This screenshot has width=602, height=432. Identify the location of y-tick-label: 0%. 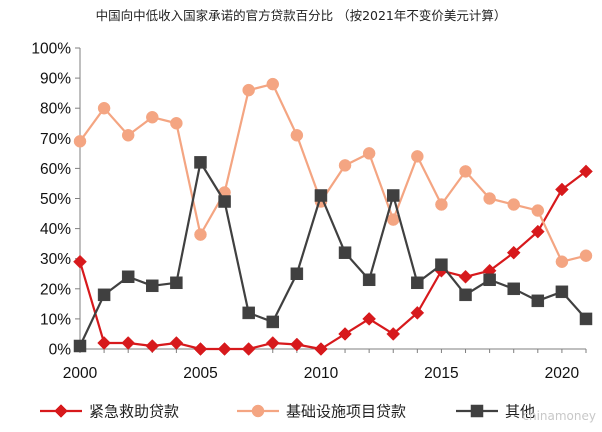
(60, 350).